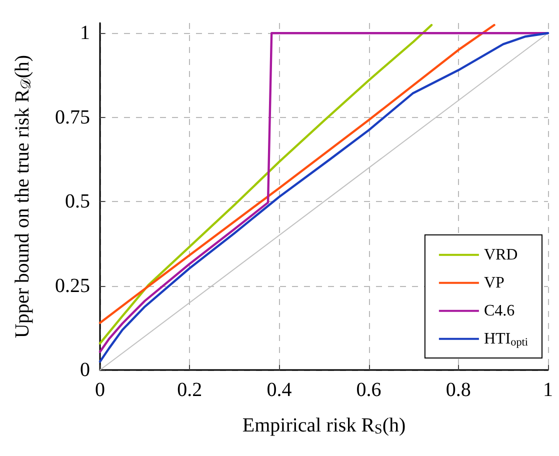  What do you see at coordinates (499, 311) in the screenshot?
I see `legend-label: C4.6` at bounding box center [499, 311].